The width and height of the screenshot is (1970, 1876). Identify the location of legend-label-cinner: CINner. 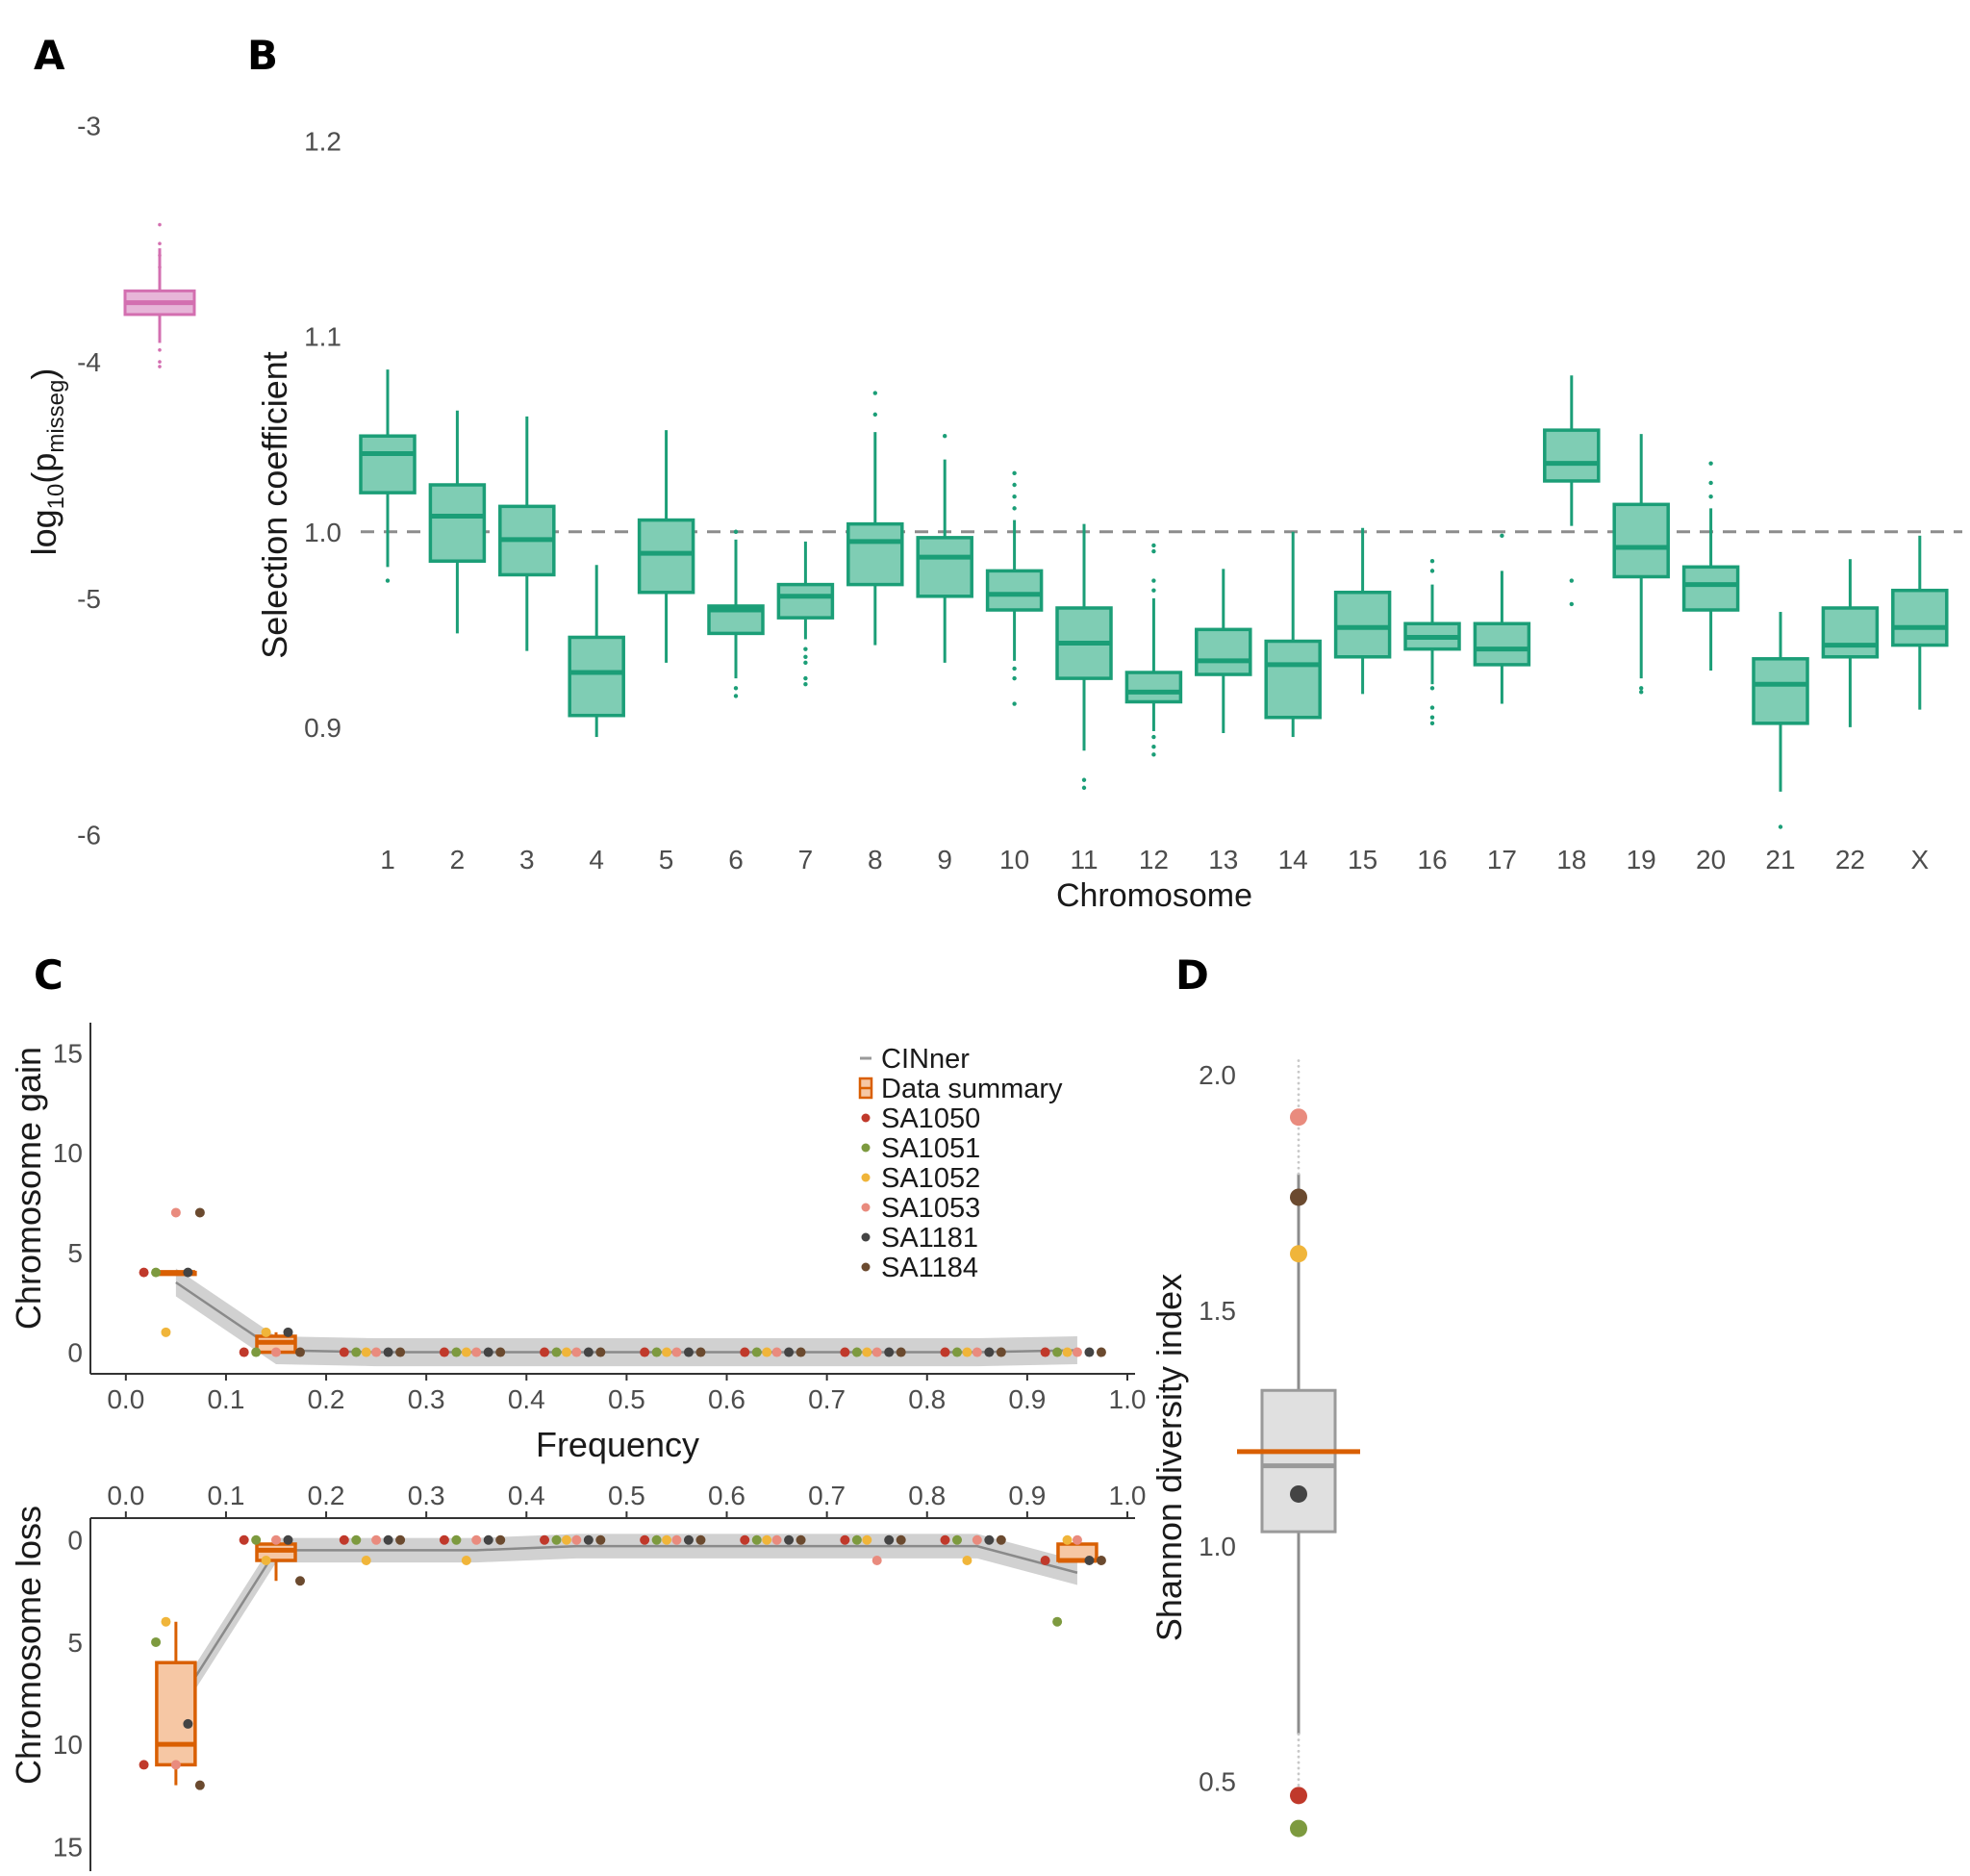
(926, 1059).